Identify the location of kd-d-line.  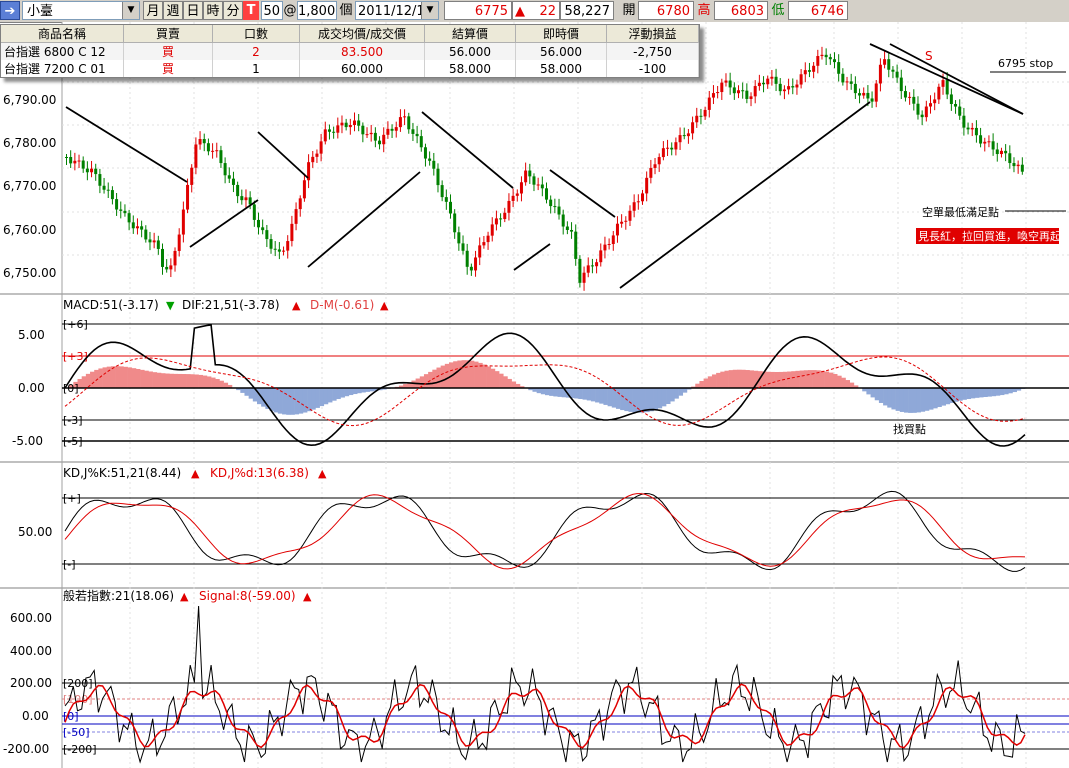
(545, 531).